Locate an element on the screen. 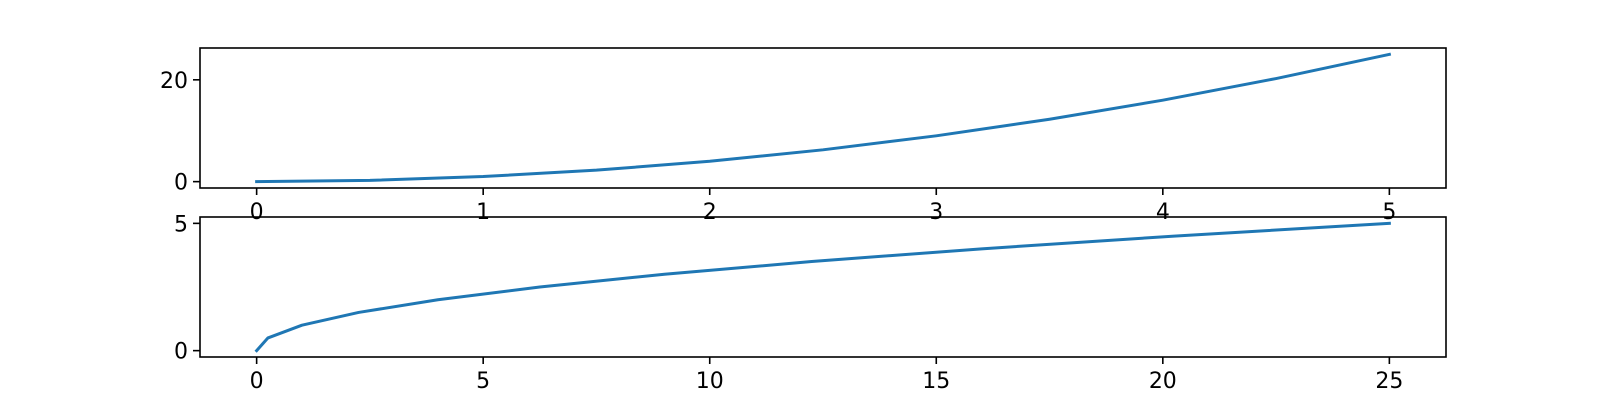  x-tick-label: 10 is located at coordinates (710, 381).